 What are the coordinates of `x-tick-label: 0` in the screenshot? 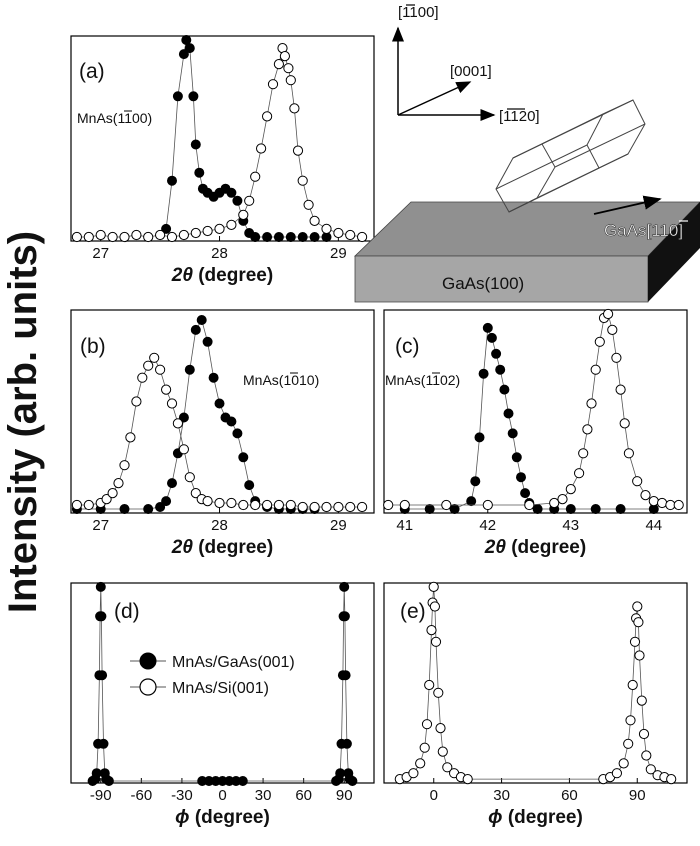 It's located at (434, 795).